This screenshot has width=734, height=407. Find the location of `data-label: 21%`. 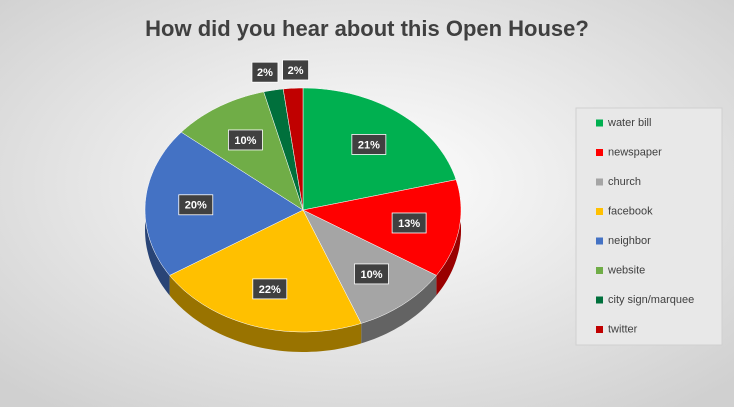

data-label: 21% is located at coordinates (369, 145).